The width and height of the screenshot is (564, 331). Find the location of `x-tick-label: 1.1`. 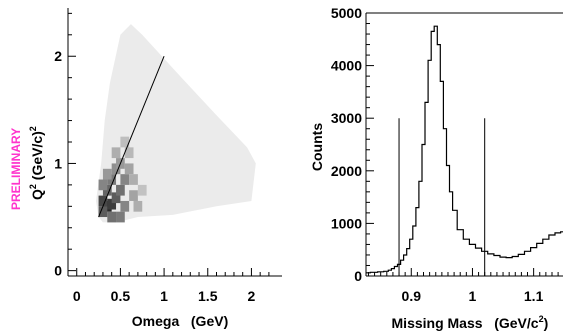

x-tick-label: 1.1 is located at coordinates (534, 296).